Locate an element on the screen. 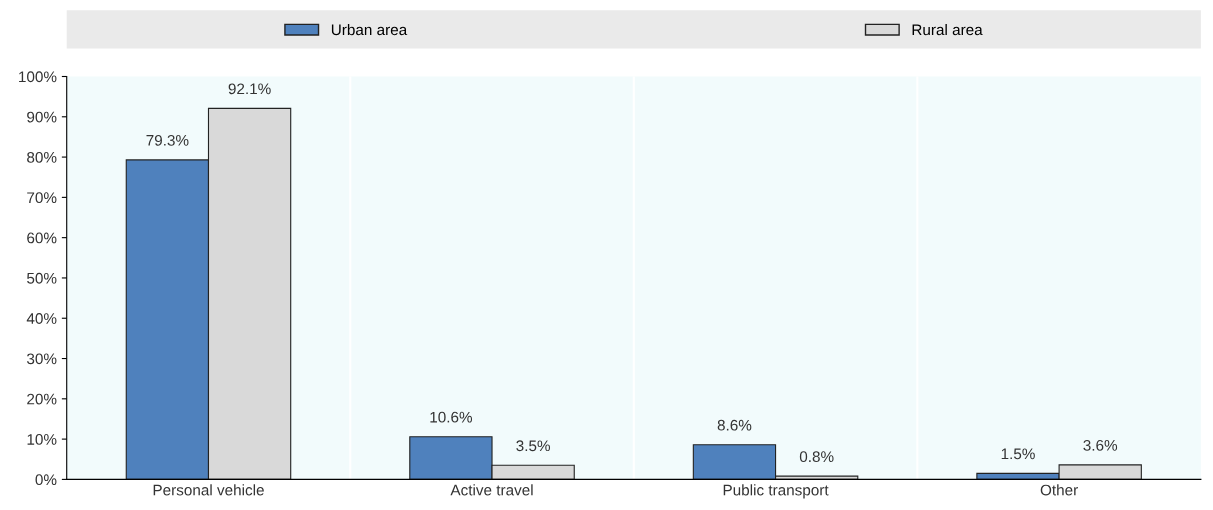  x-tick-label: Public transport is located at coordinates (776, 491).